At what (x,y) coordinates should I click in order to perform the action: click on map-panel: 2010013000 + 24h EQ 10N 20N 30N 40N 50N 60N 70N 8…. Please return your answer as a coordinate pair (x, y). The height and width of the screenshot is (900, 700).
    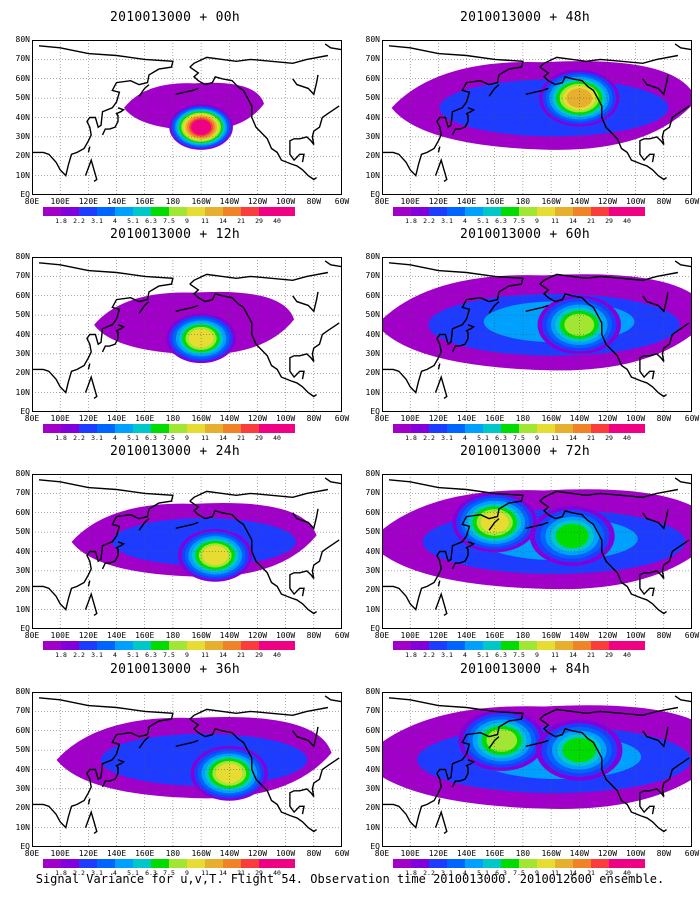
    Looking at the image, I should click on (180, 555).